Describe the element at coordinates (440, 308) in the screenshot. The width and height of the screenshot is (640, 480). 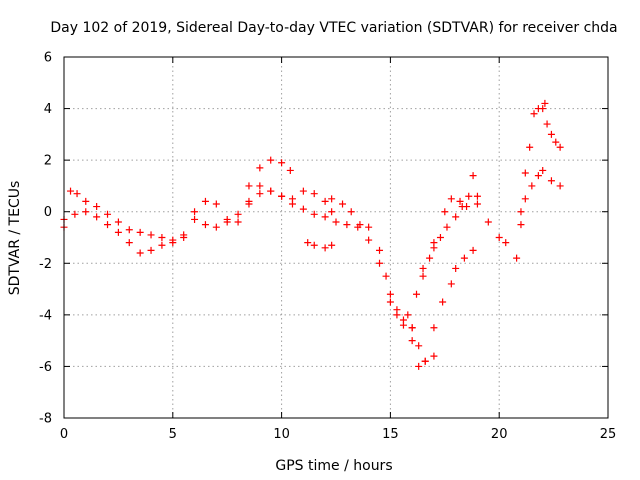
I see `series-track-g` at that location.